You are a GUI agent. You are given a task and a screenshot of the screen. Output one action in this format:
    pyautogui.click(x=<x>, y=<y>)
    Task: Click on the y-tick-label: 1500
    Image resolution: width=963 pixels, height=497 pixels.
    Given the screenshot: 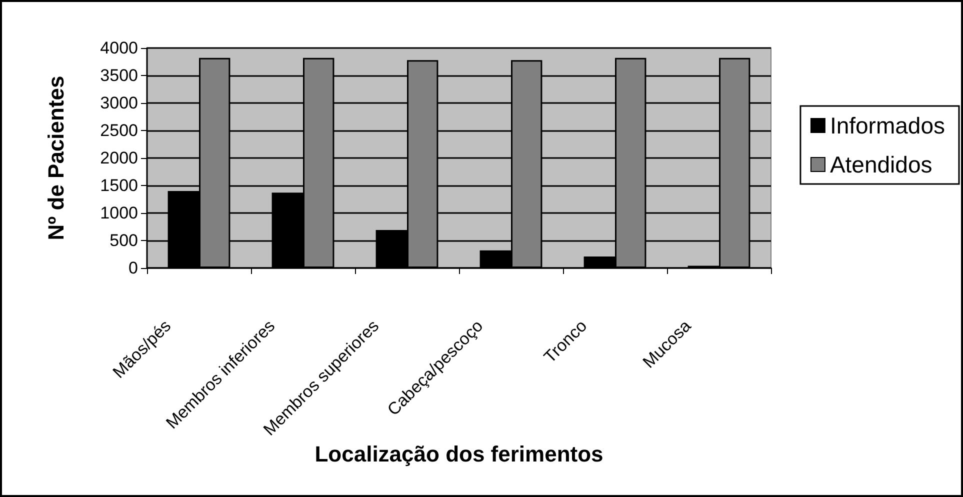 What is the action you would take?
    pyautogui.click(x=119, y=185)
    